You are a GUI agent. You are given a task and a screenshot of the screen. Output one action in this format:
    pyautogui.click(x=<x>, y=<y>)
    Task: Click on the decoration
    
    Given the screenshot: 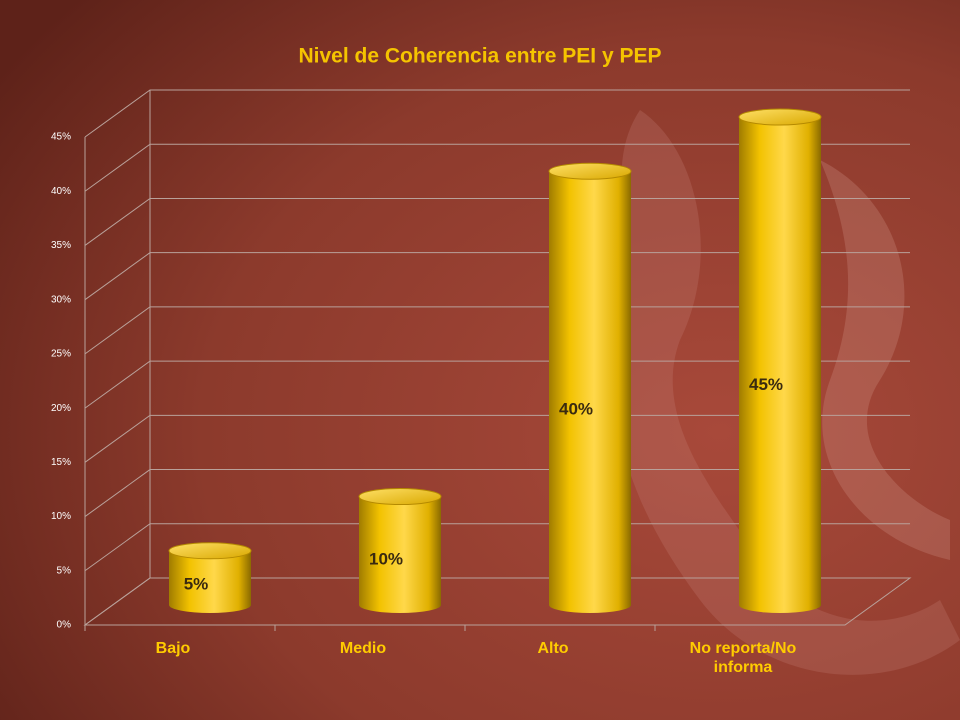 What is the action you would take?
    pyautogui.click(x=885, y=360)
    